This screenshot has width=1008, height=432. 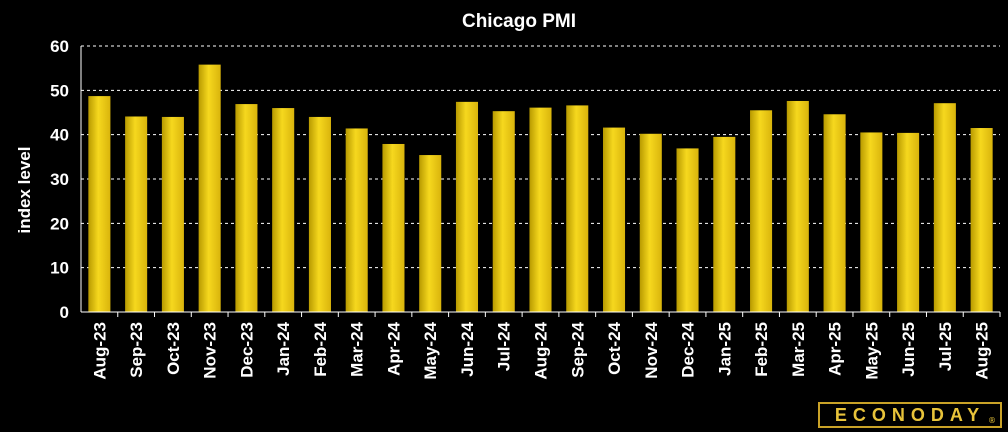 I want to click on x-tick-label: Feb-25, so click(x=761, y=349).